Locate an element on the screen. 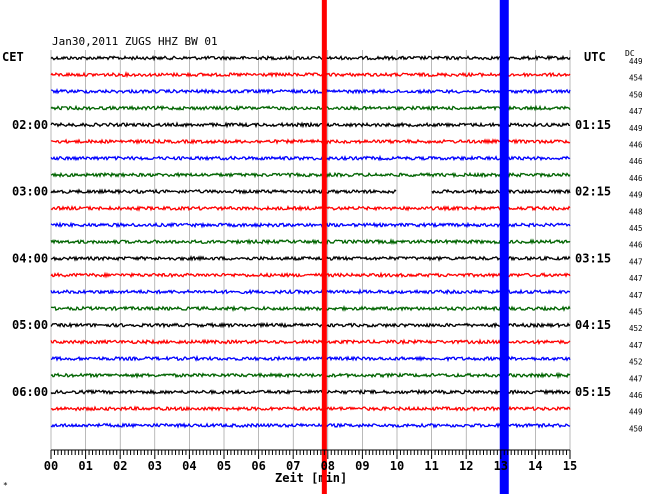 This screenshot has width=650, height=494. x-tick-label: 12 is located at coordinates (466, 466).